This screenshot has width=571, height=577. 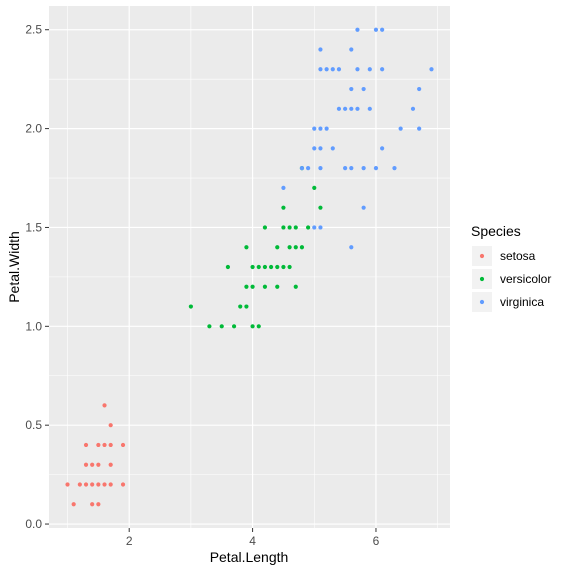 I want to click on y-tick-label: 1.0, so click(x=33, y=326).